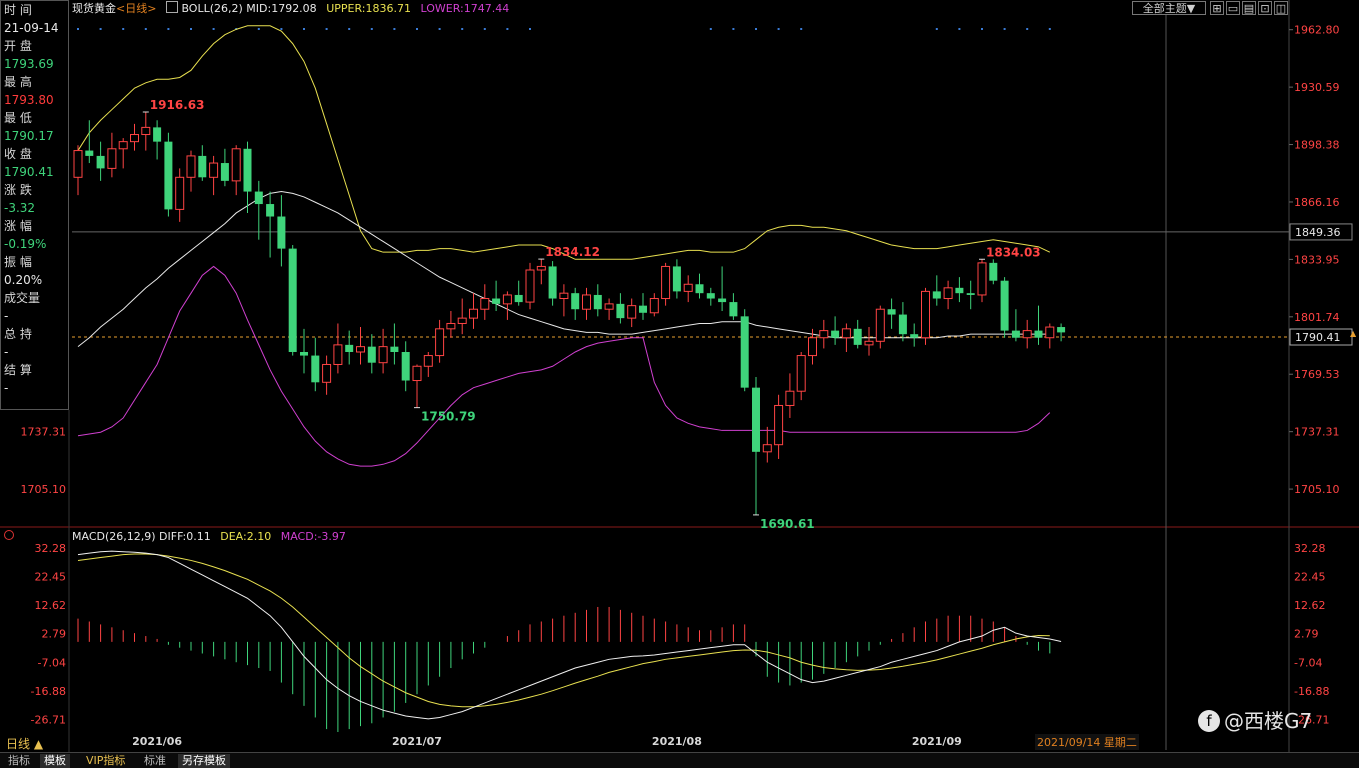 The width and height of the screenshot is (1359, 768). What do you see at coordinates (1169, 8) in the screenshot?
I see `theme-dropdown: 全部主题▼` at bounding box center [1169, 8].